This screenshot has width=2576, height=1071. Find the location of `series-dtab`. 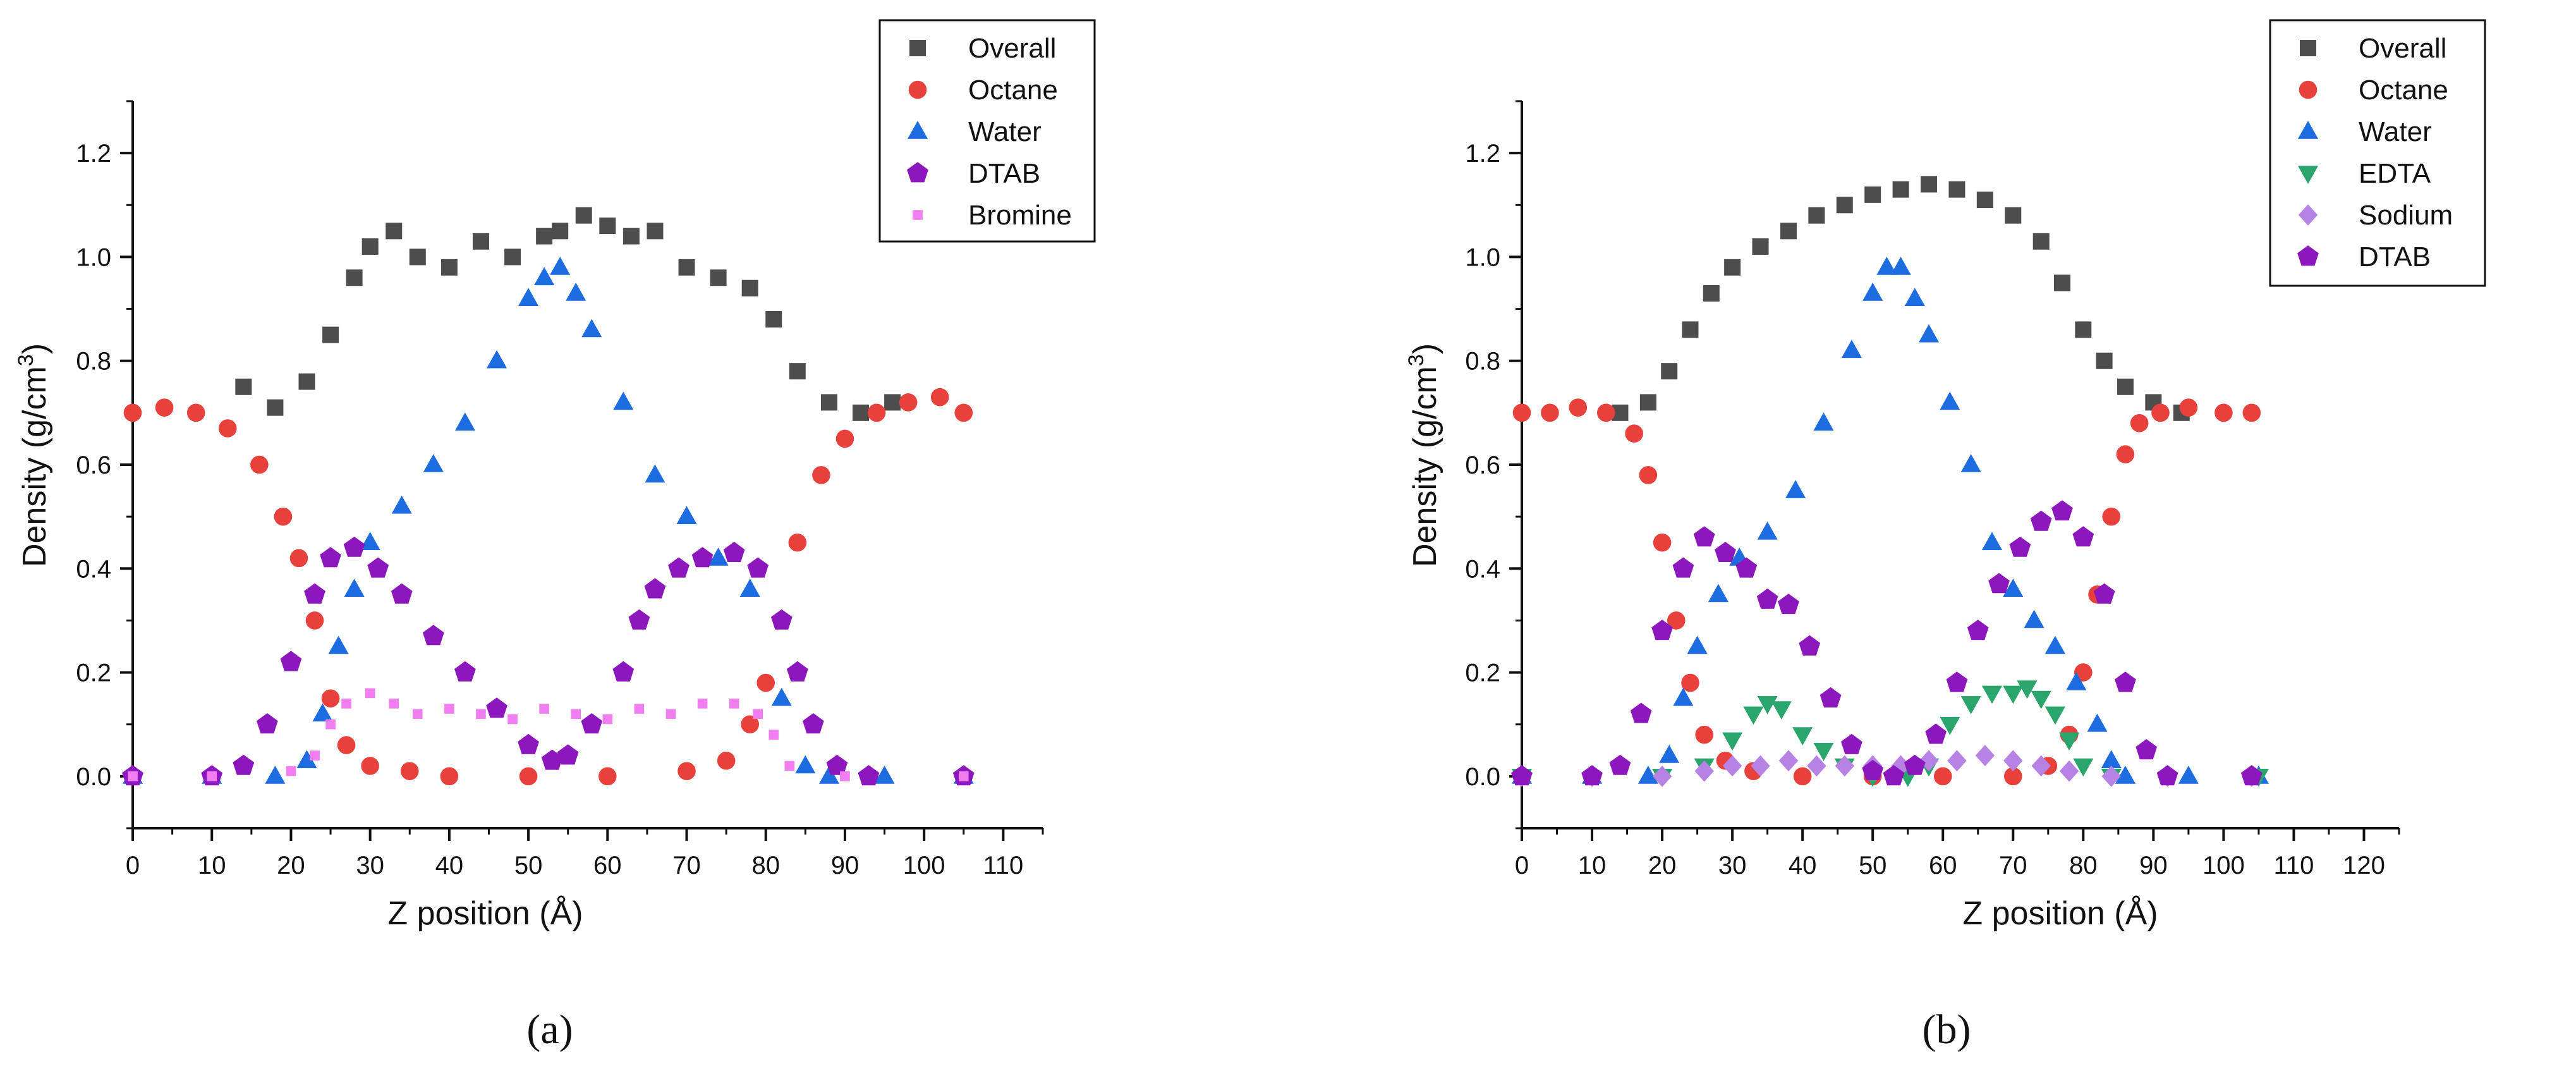

series-dtab is located at coordinates (548, 661).